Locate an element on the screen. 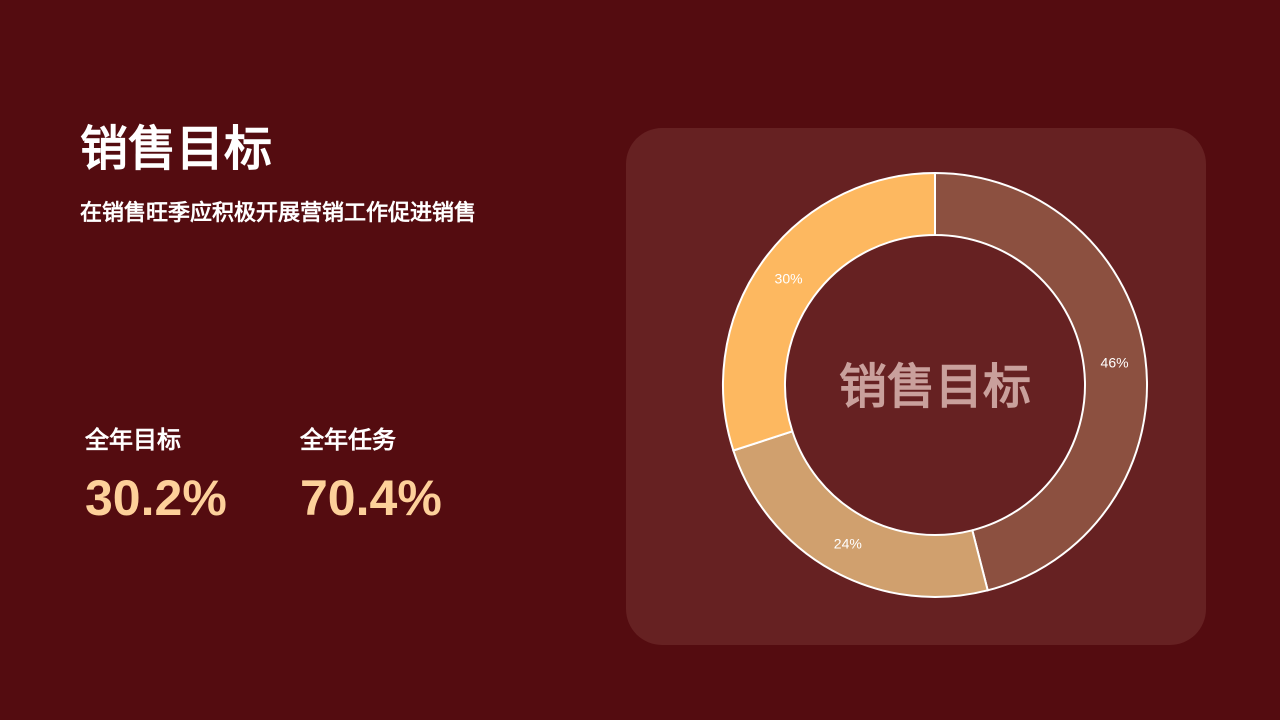  donut-center-label: 销售目标 is located at coordinates (935, 387).